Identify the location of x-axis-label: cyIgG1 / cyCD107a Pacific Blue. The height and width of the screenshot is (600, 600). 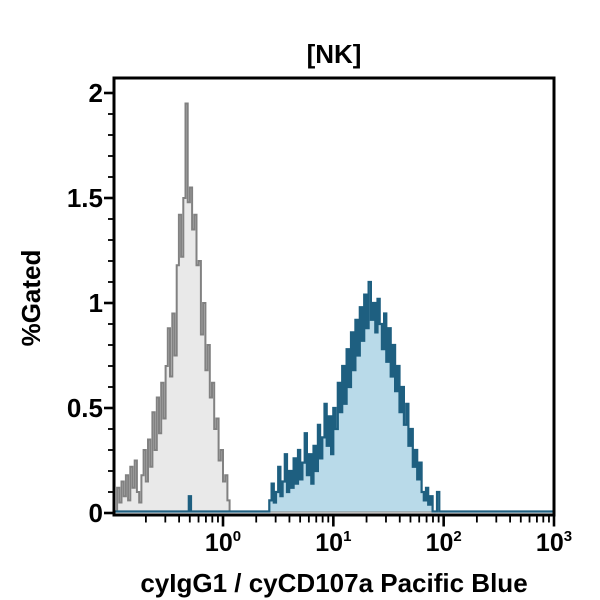
(333, 583).